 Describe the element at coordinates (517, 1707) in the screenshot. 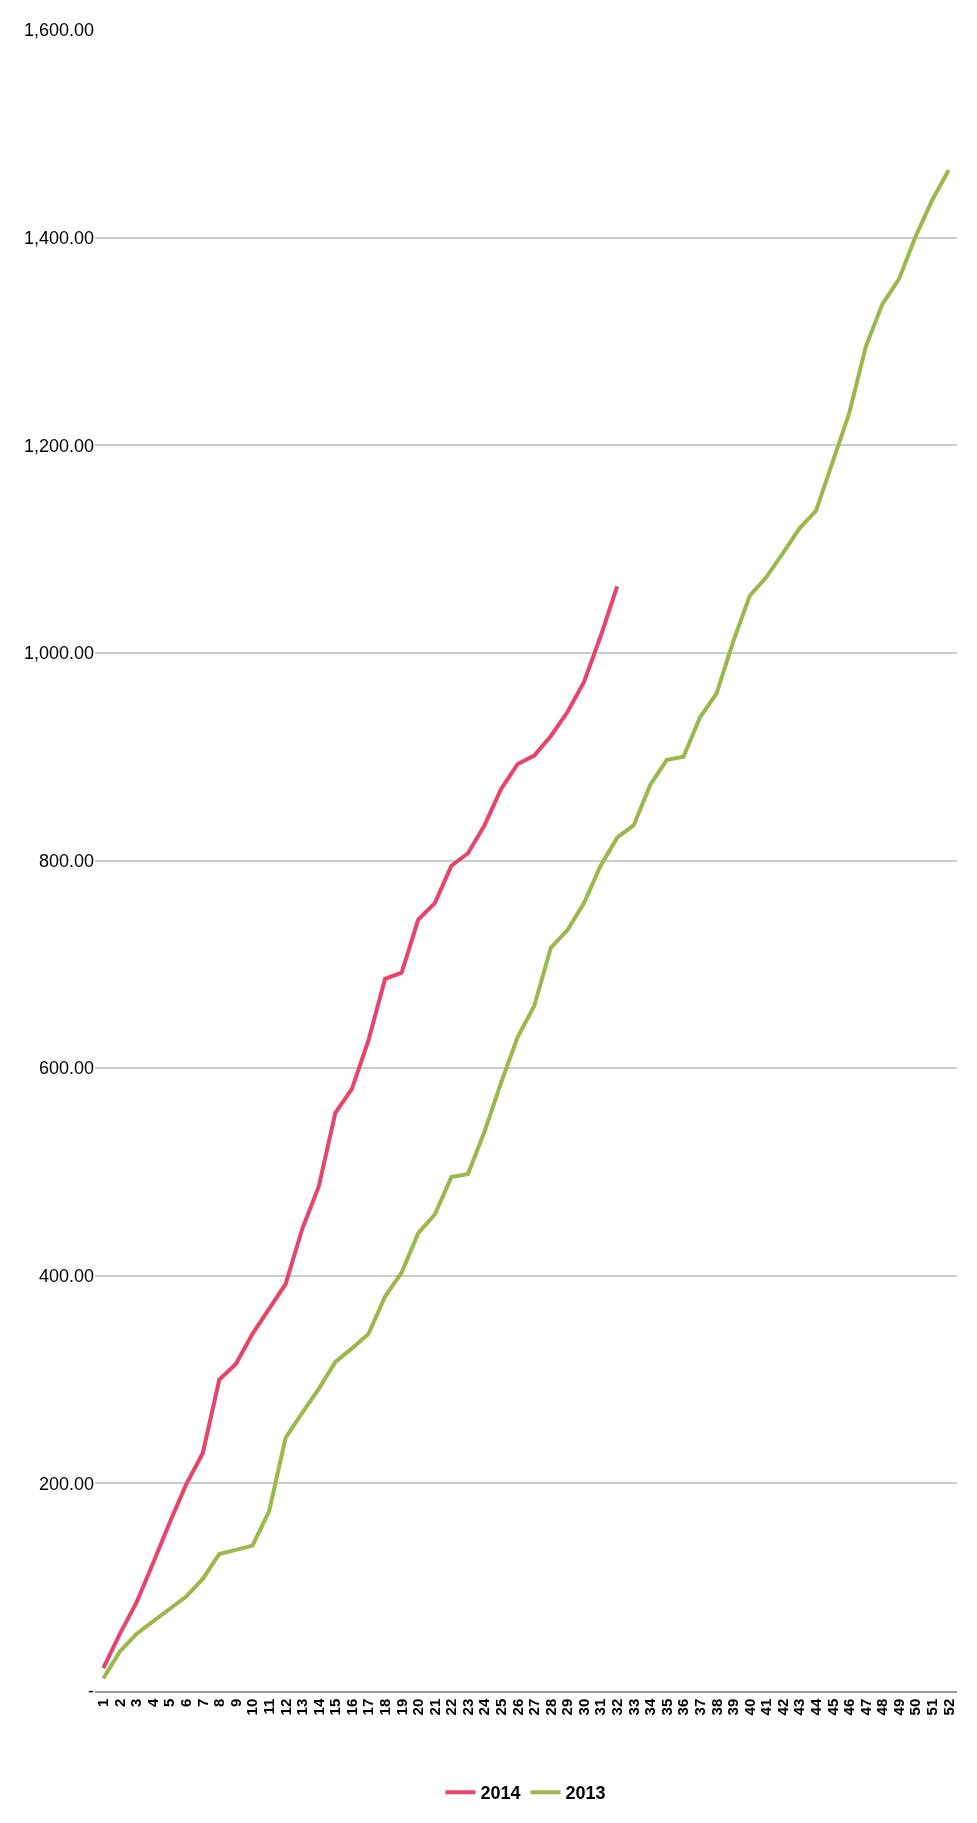

I see `x-tick-label: 26` at that location.